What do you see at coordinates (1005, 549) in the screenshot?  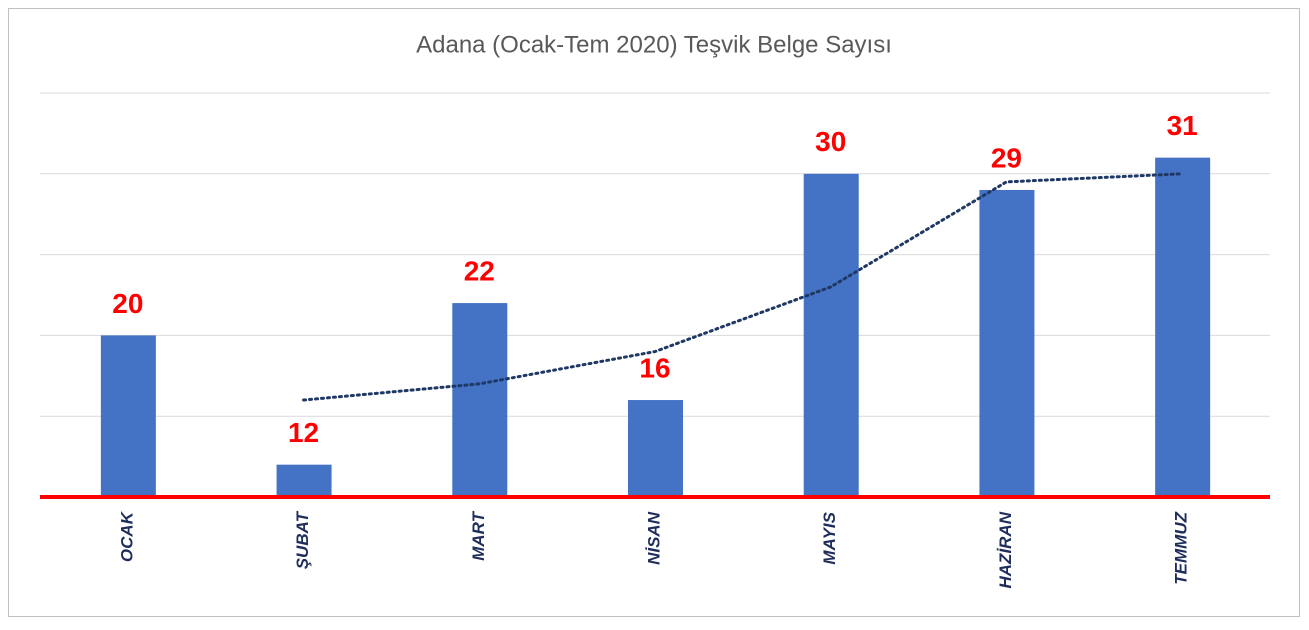 I see `x-tick-label: HAZİRAN` at bounding box center [1005, 549].